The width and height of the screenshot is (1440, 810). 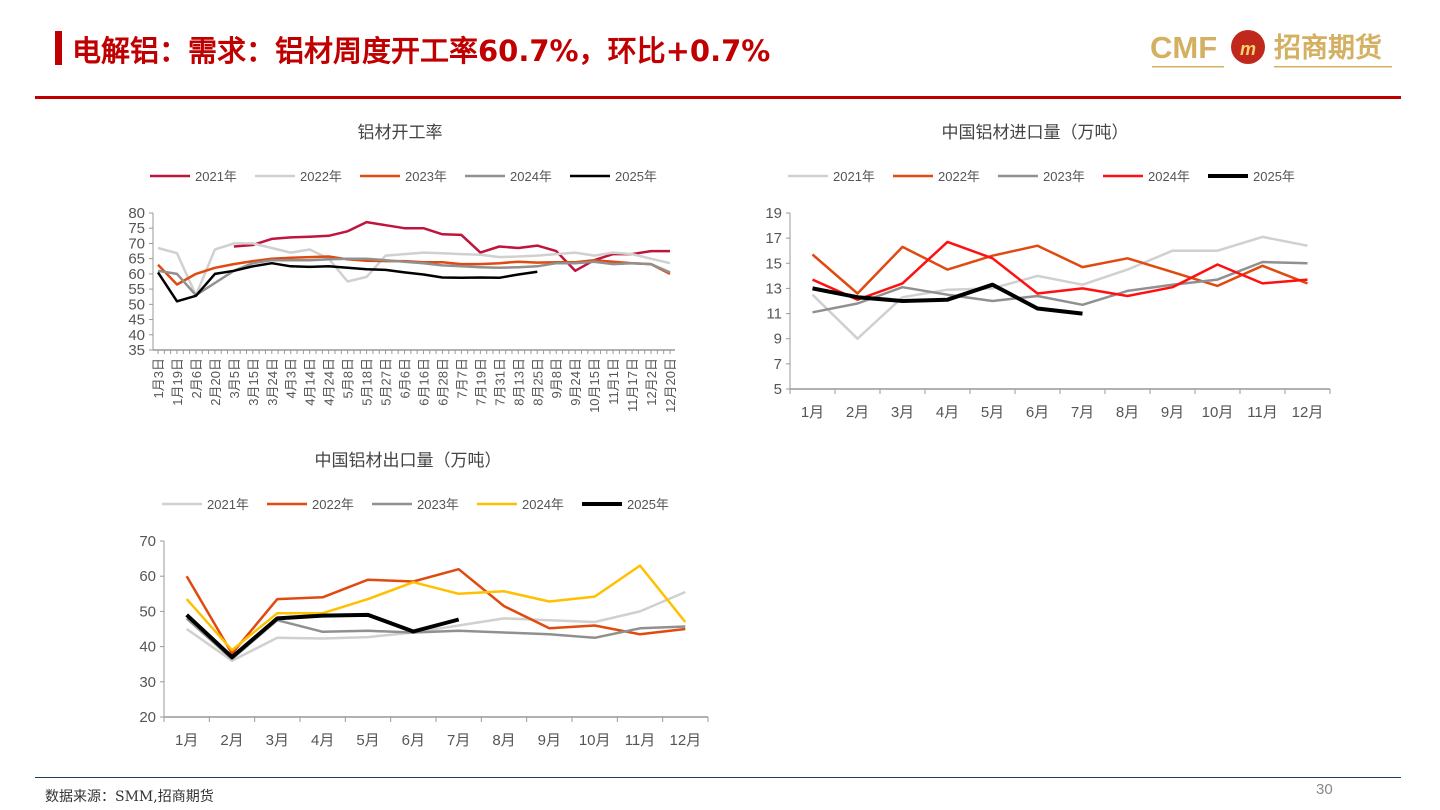 I want to click on y-tick-label: 13, so click(x=773, y=288).